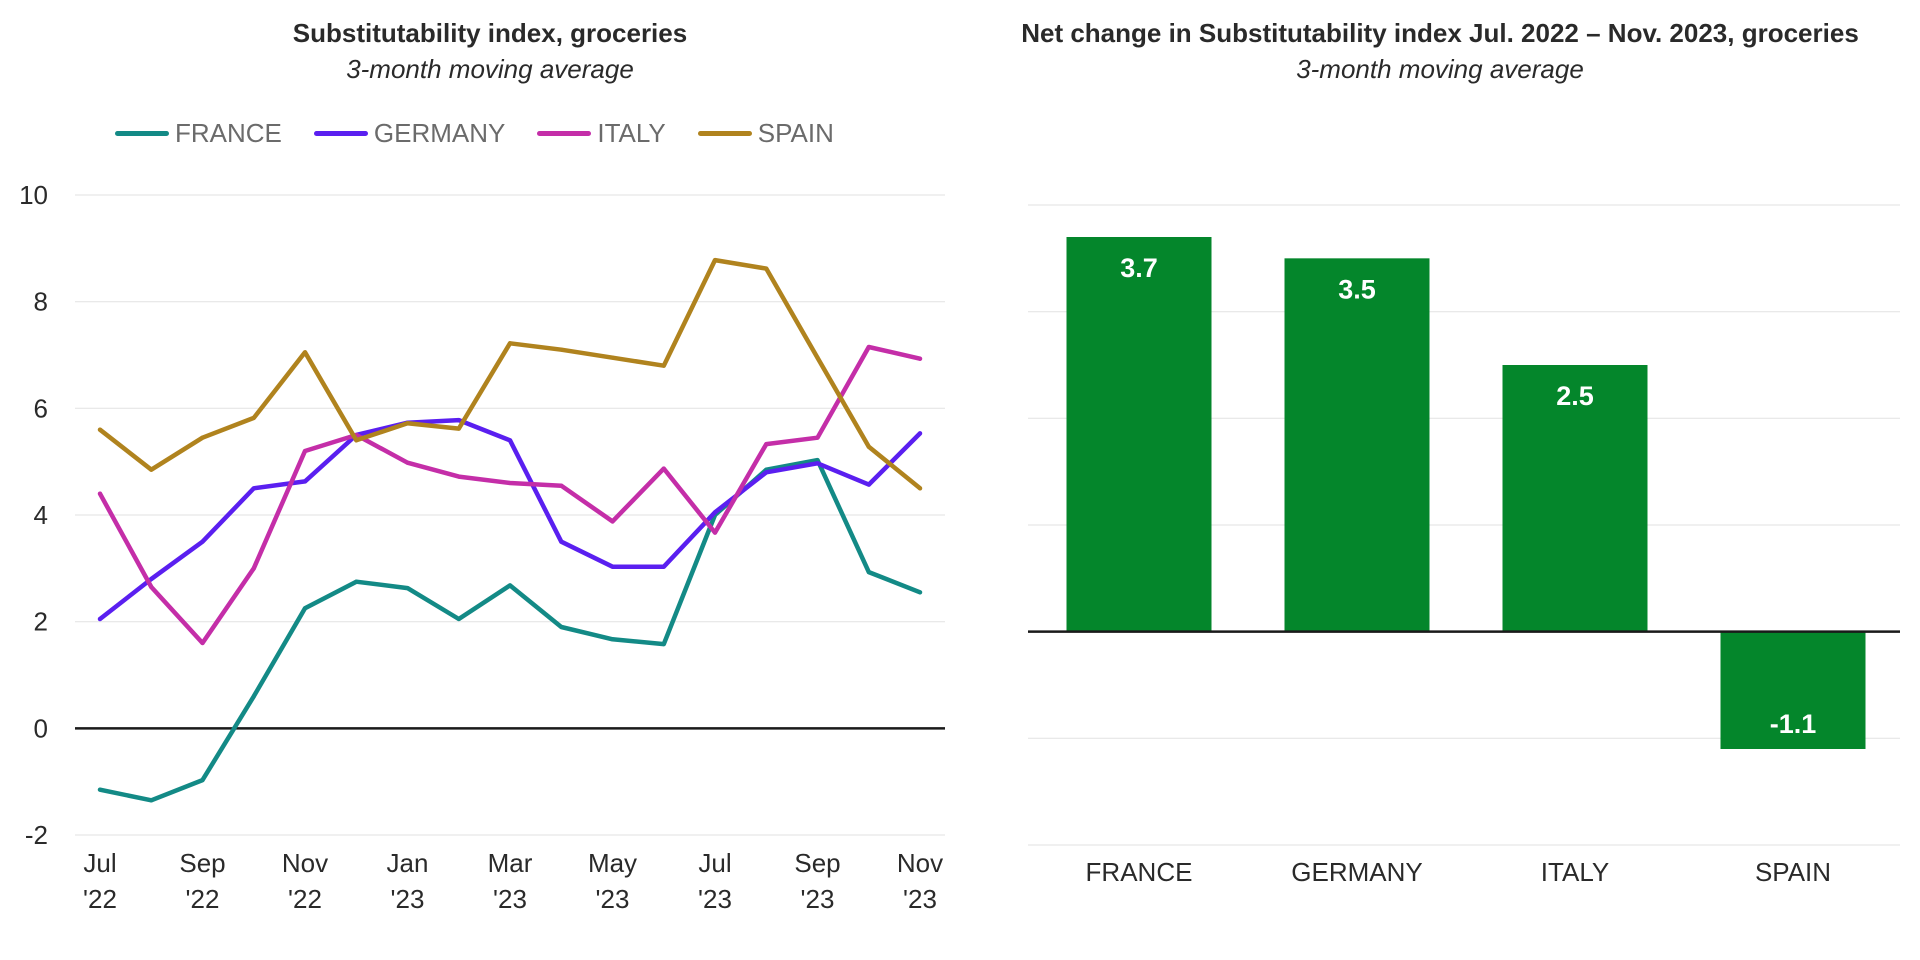 The height and width of the screenshot is (960, 1920). I want to click on y-tick-label: 2, so click(41, 622).